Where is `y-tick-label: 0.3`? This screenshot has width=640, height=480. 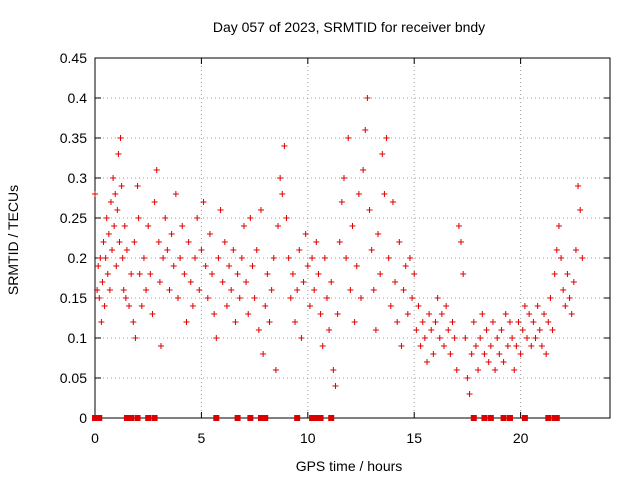 y-tick-label: 0.3 is located at coordinates (78, 178).